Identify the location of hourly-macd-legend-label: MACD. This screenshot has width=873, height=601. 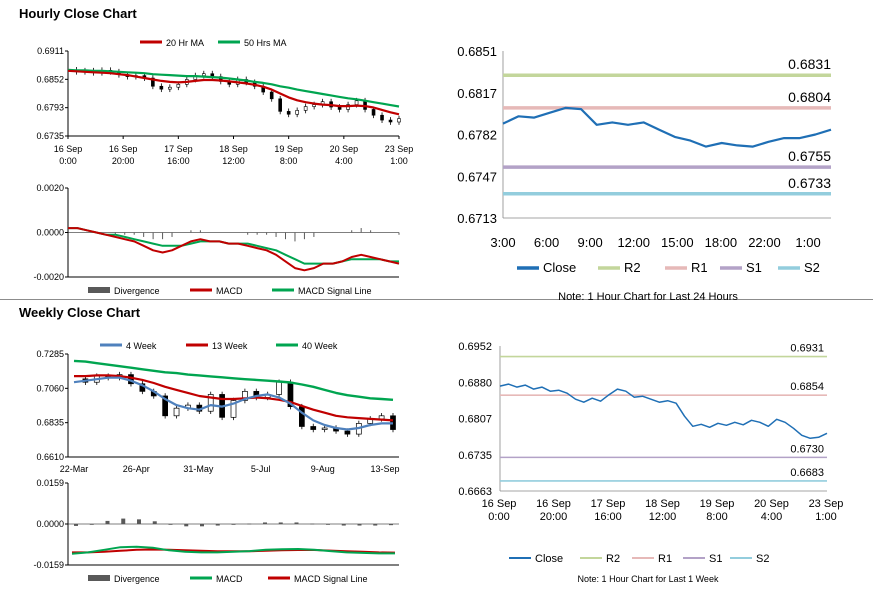
(229, 291).